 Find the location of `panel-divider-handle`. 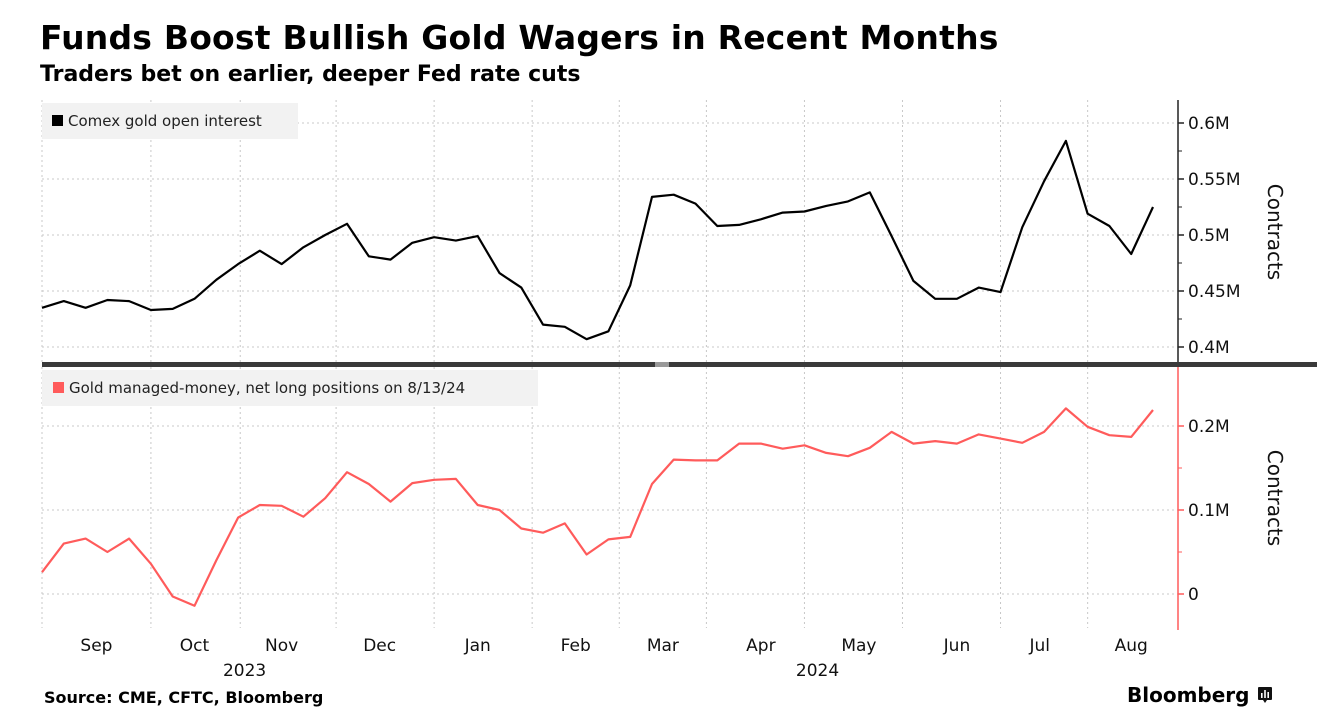

panel-divider-handle is located at coordinates (662, 364).